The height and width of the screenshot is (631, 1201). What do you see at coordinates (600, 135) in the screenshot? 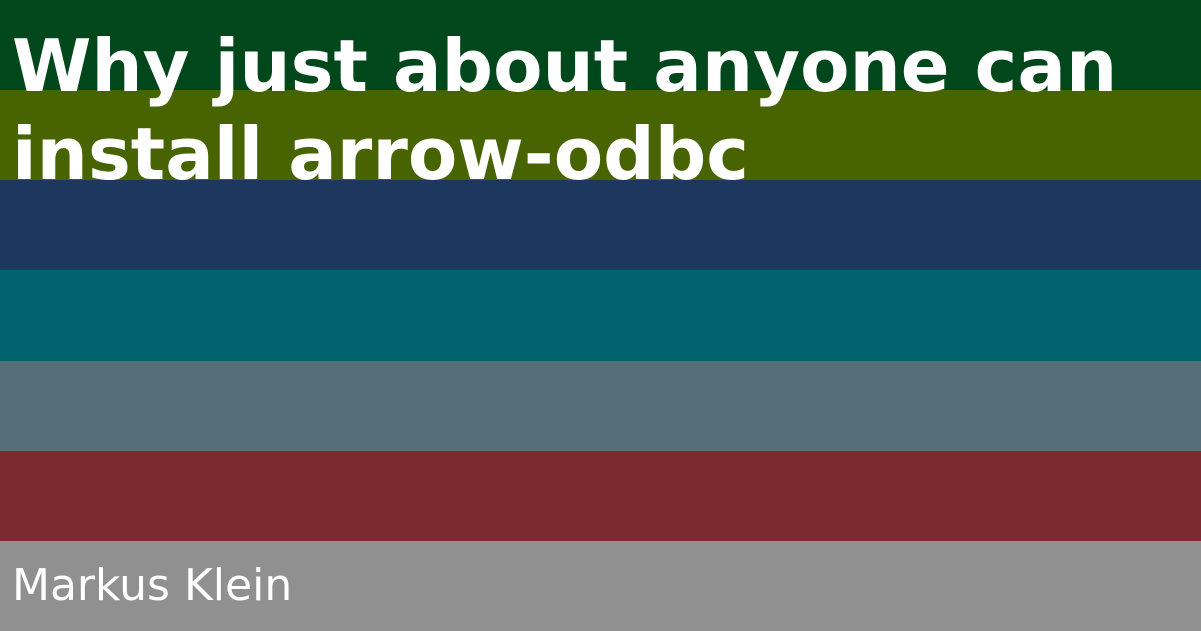
I see `stripe-olive-green` at bounding box center [600, 135].